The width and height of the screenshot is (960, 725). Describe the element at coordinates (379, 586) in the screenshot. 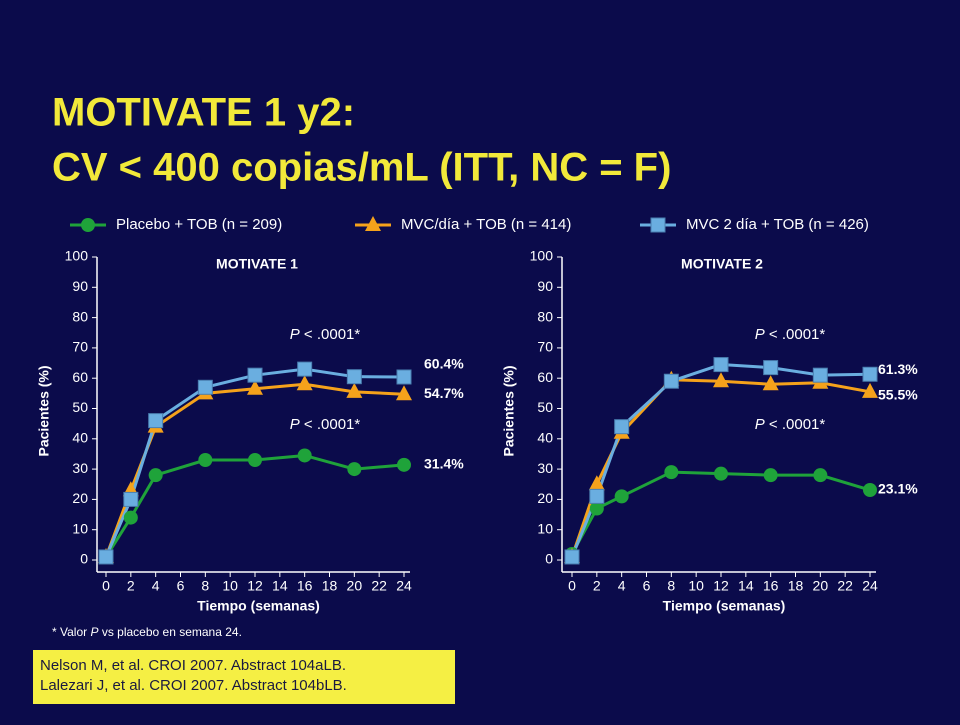

I see `x-tick-label: 22` at that location.